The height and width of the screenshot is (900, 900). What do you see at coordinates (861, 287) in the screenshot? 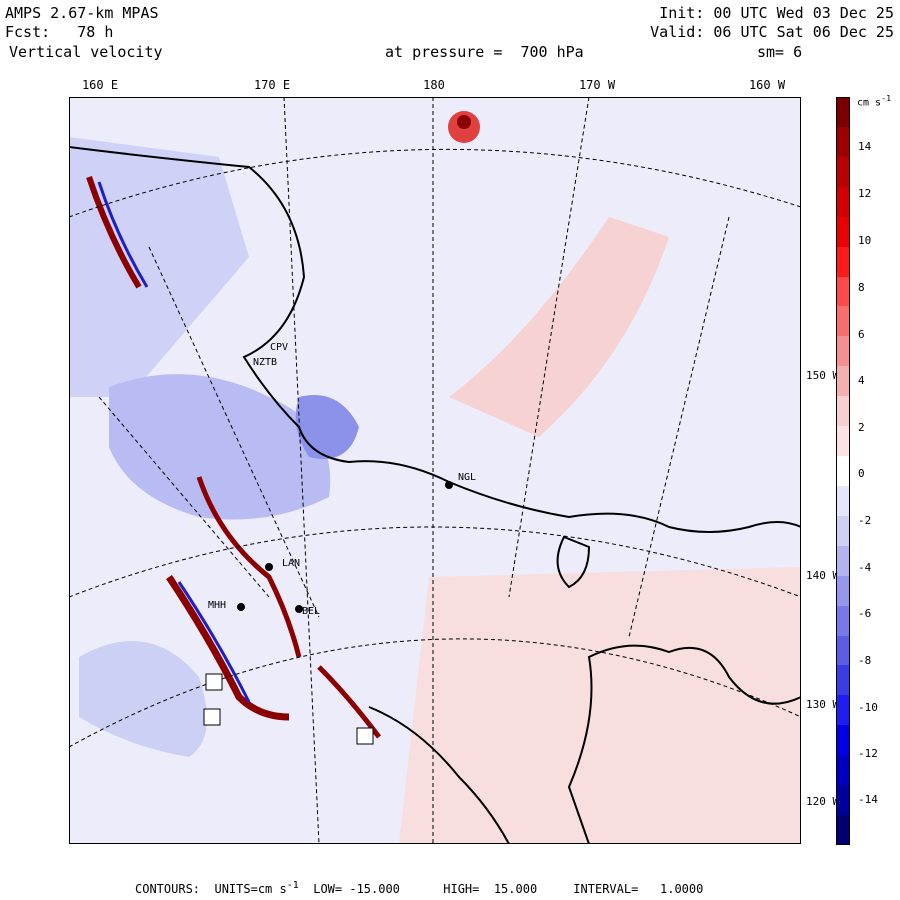
I see `colorbar-tick-label: 8` at bounding box center [861, 287].